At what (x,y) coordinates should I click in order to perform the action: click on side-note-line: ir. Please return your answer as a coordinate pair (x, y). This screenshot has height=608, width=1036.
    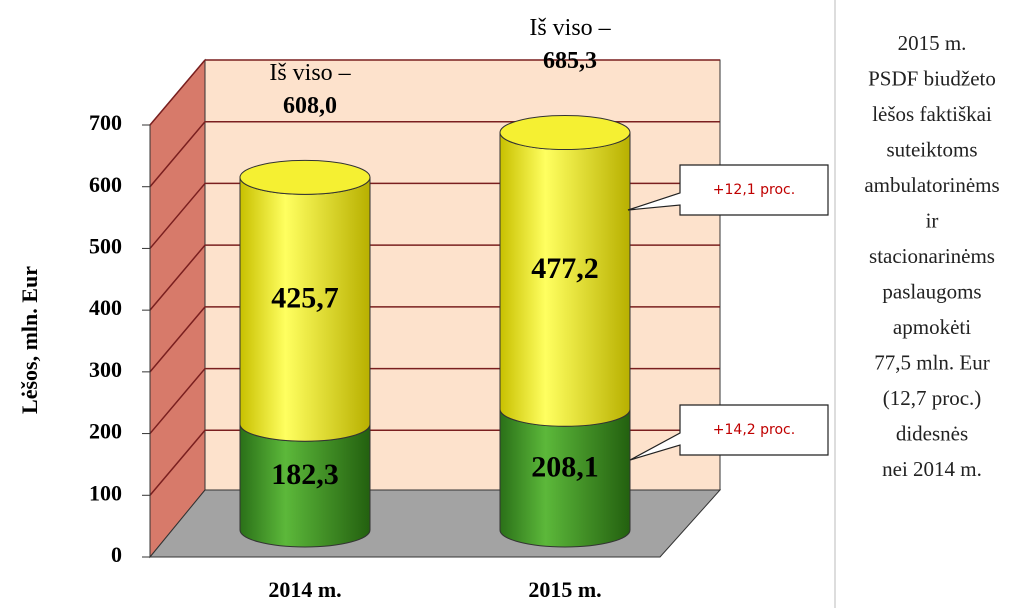
    Looking at the image, I should click on (932, 220).